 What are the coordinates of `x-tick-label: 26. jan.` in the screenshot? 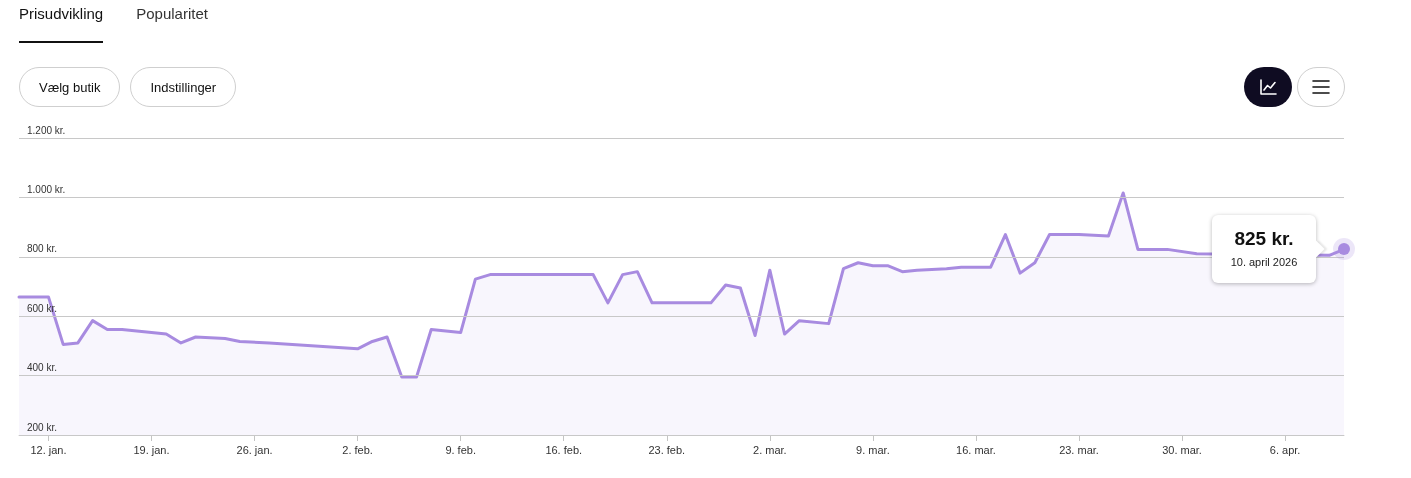 It's located at (254, 449).